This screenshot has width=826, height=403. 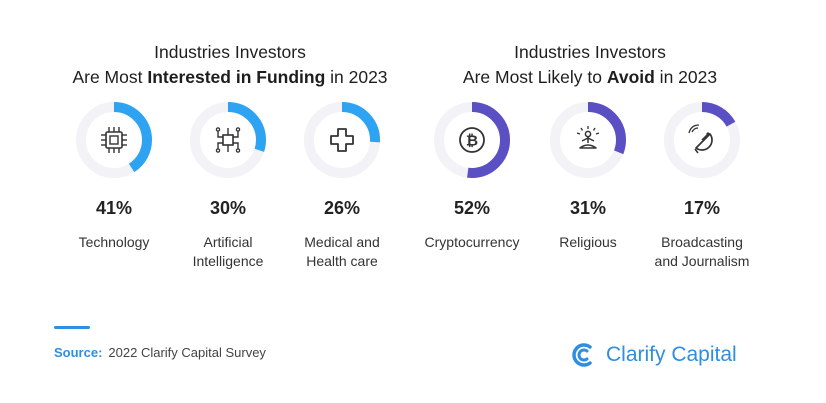 What do you see at coordinates (228, 261) in the screenshot?
I see `category-label-line: Intelligence` at bounding box center [228, 261].